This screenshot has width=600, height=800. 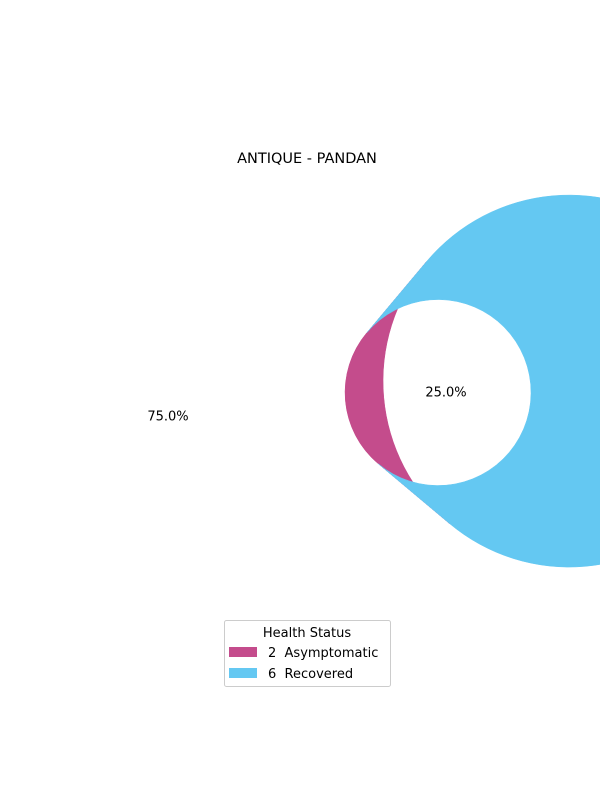 What do you see at coordinates (445, 392) in the screenshot?
I see `percent-label-asymptomatic: 25.0%` at bounding box center [445, 392].